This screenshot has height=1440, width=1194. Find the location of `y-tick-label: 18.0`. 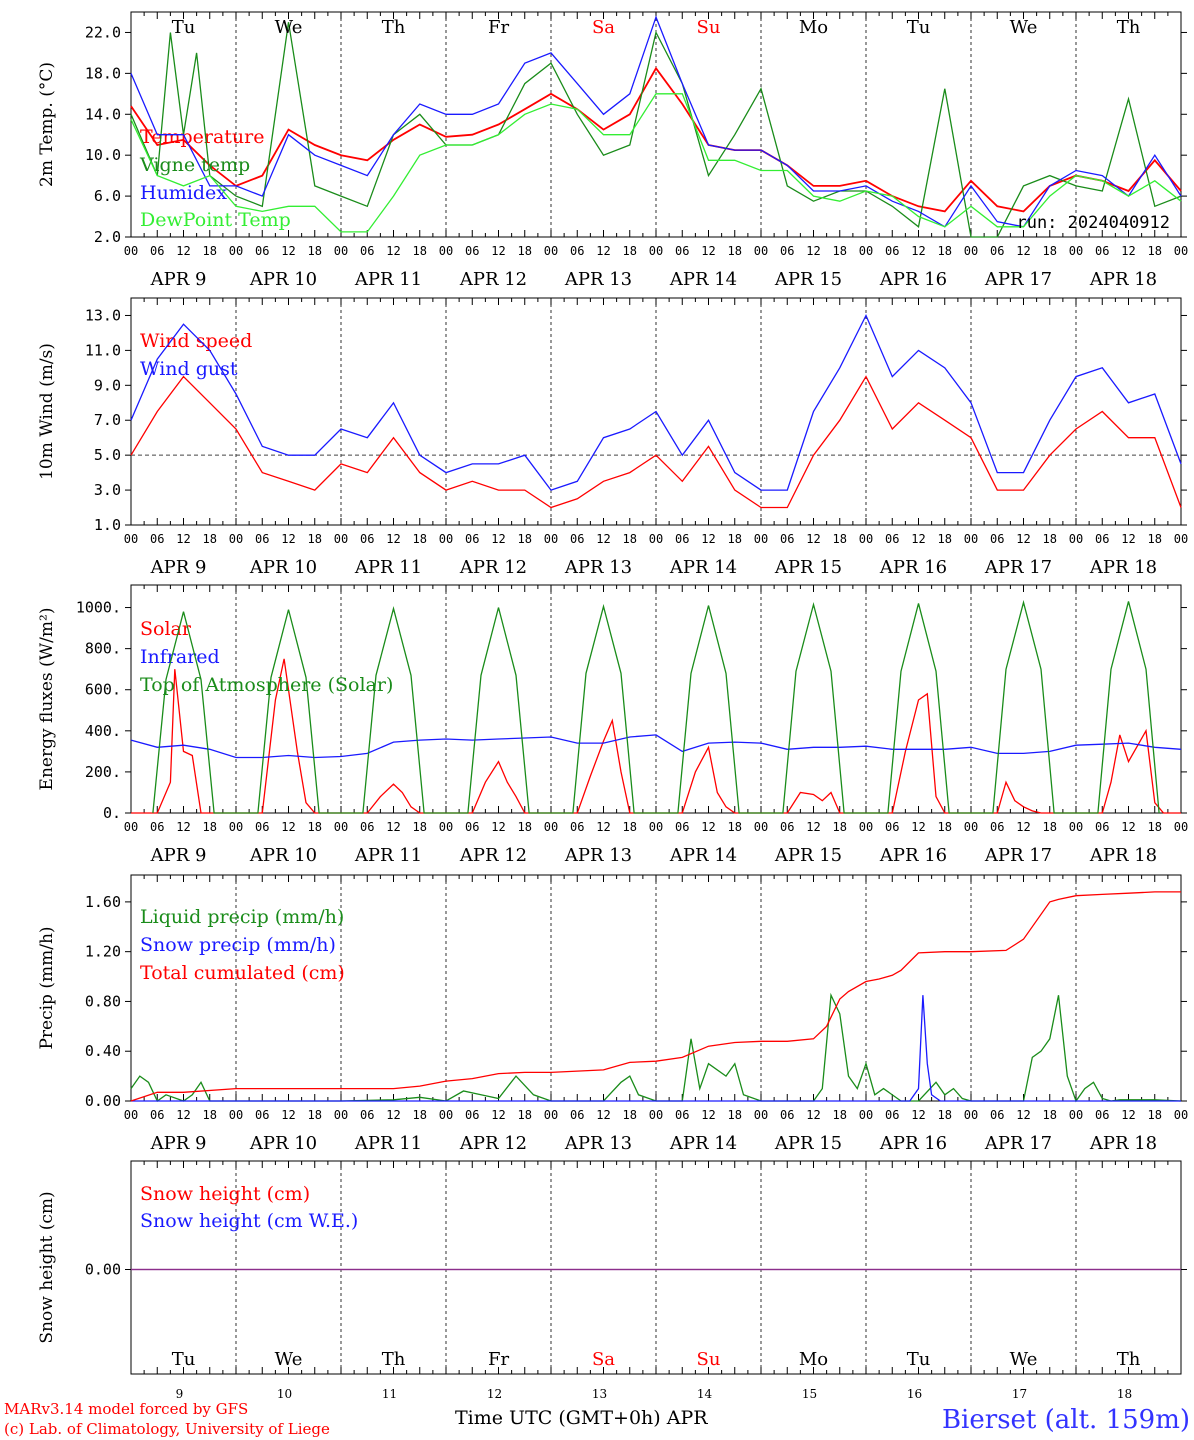

y-tick-label: 18.0 is located at coordinates (103, 73).